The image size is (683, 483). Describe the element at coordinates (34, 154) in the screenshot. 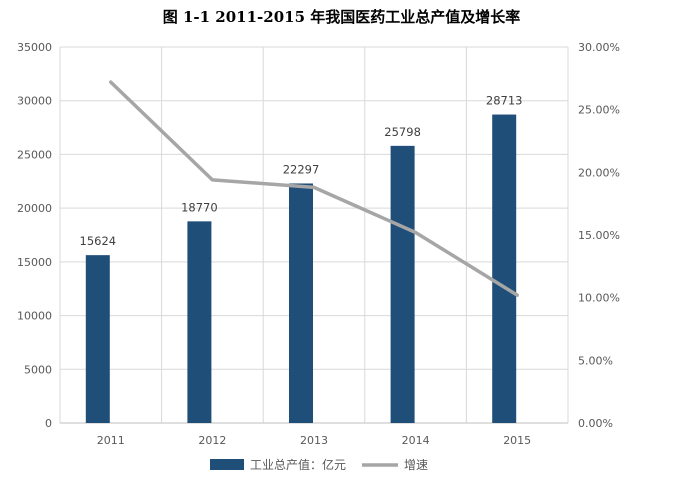

I see `y-left-tick-label: 25000` at that location.